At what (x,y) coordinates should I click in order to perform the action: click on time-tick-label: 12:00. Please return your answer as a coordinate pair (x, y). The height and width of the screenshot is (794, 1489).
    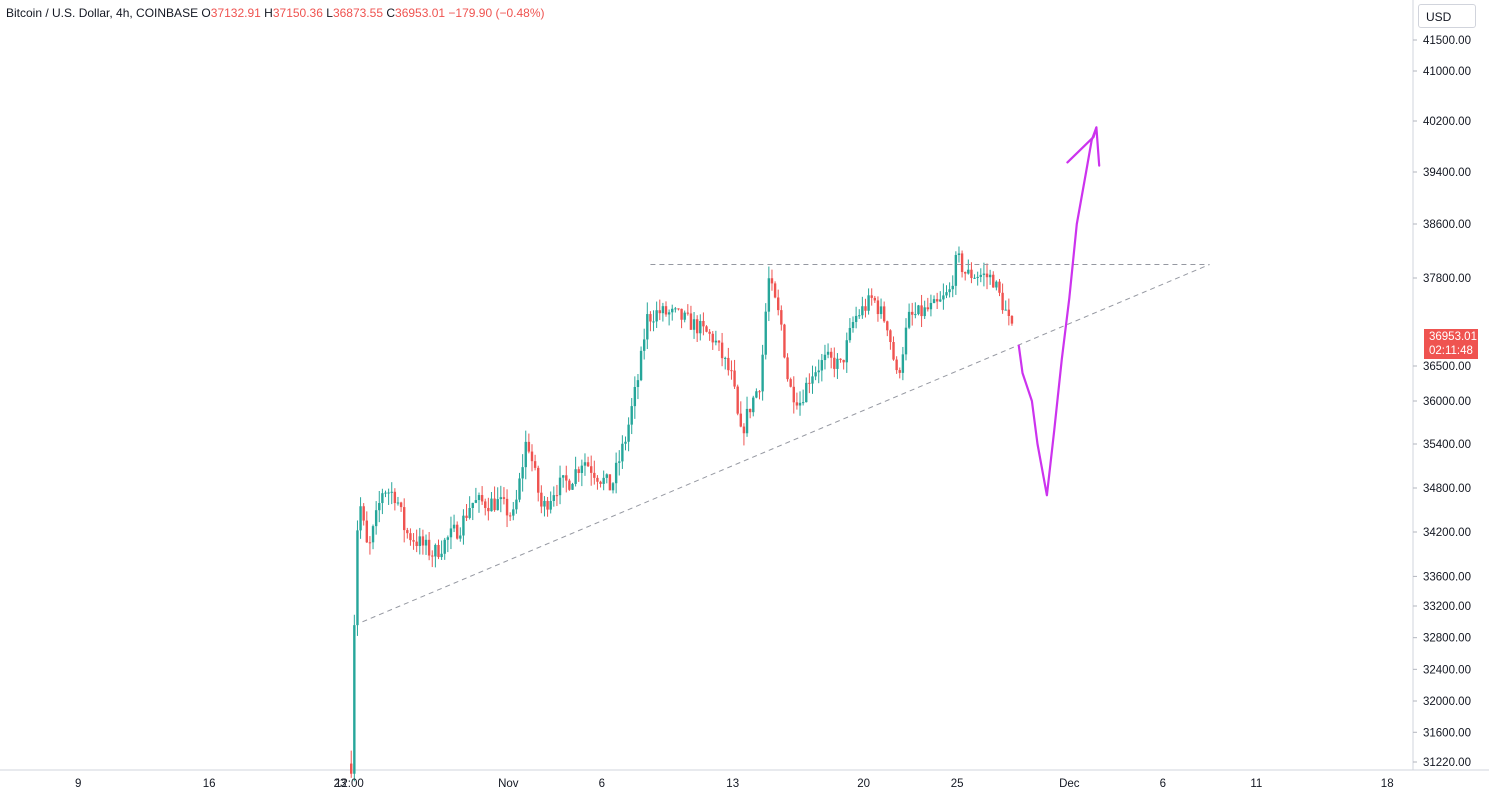
    Looking at the image, I should click on (349, 784).